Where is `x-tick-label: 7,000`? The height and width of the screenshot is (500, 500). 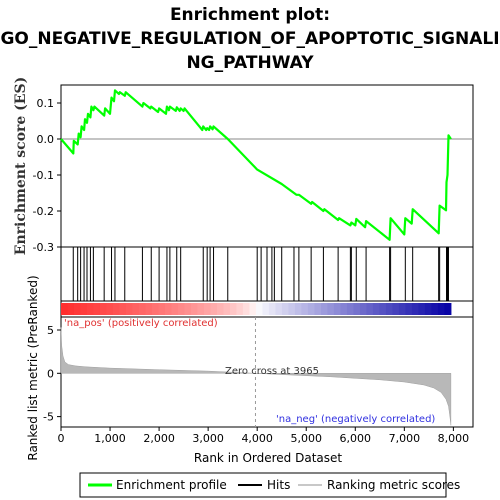
x-tick-label: 7,000 is located at coordinates (405, 438).